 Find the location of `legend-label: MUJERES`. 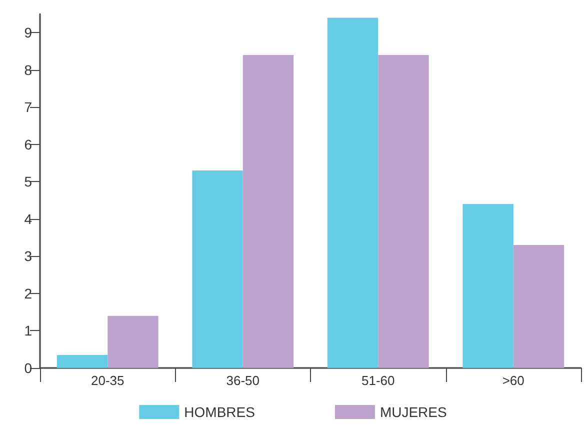

legend-label: MUJERES is located at coordinates (413, 412).